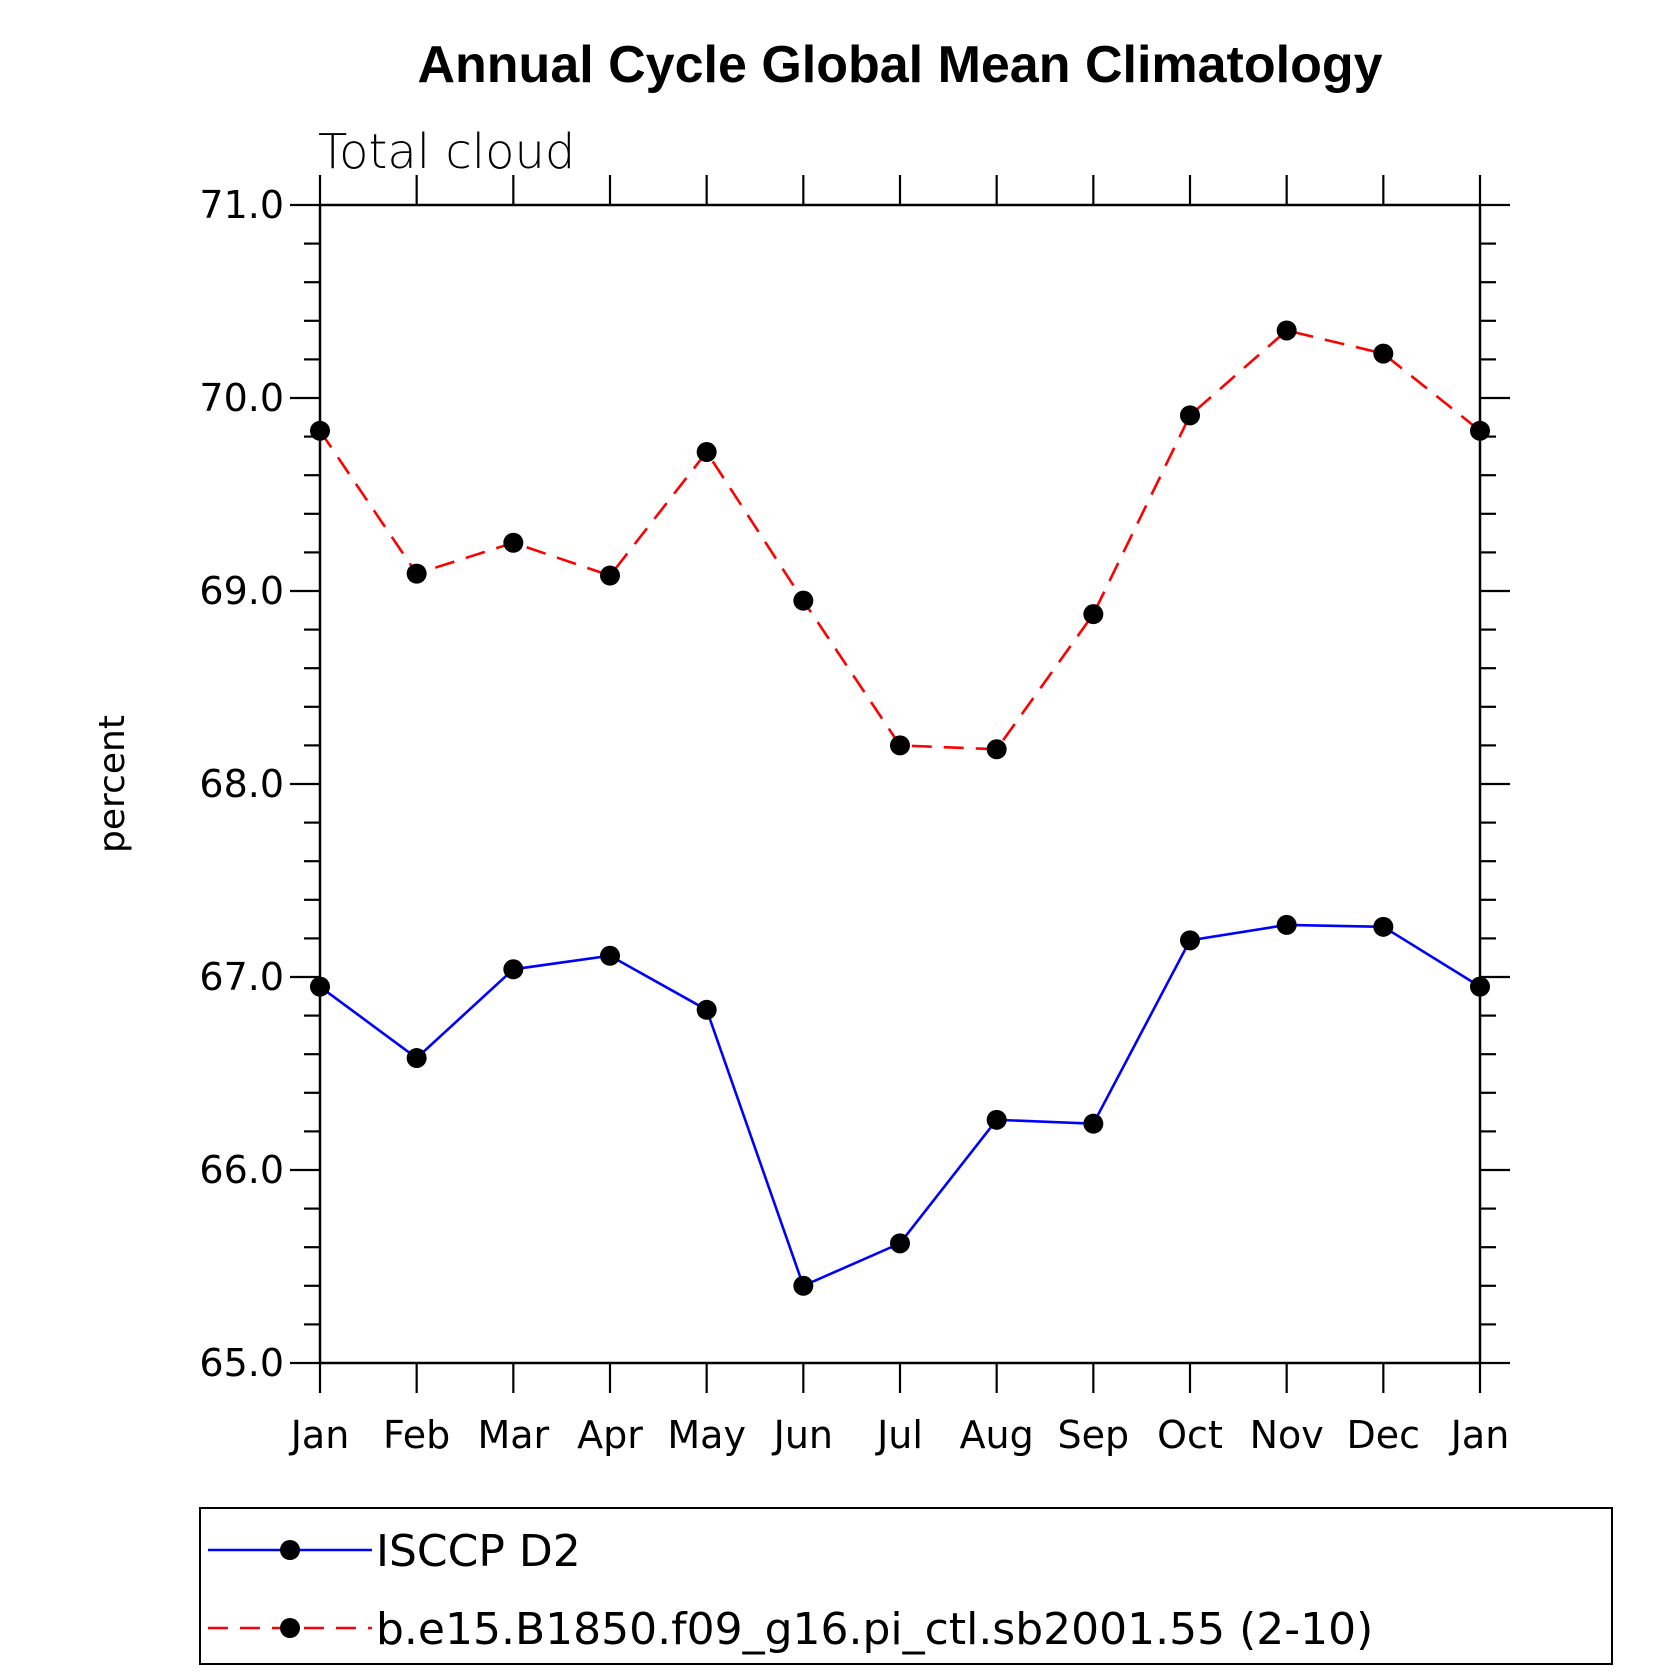 The image size is (1680, 1680). What do you see at coordinates (513, 1435) in the screenshot?
I see `x-tick-label: Mar` at bounding box center [513, 1435].